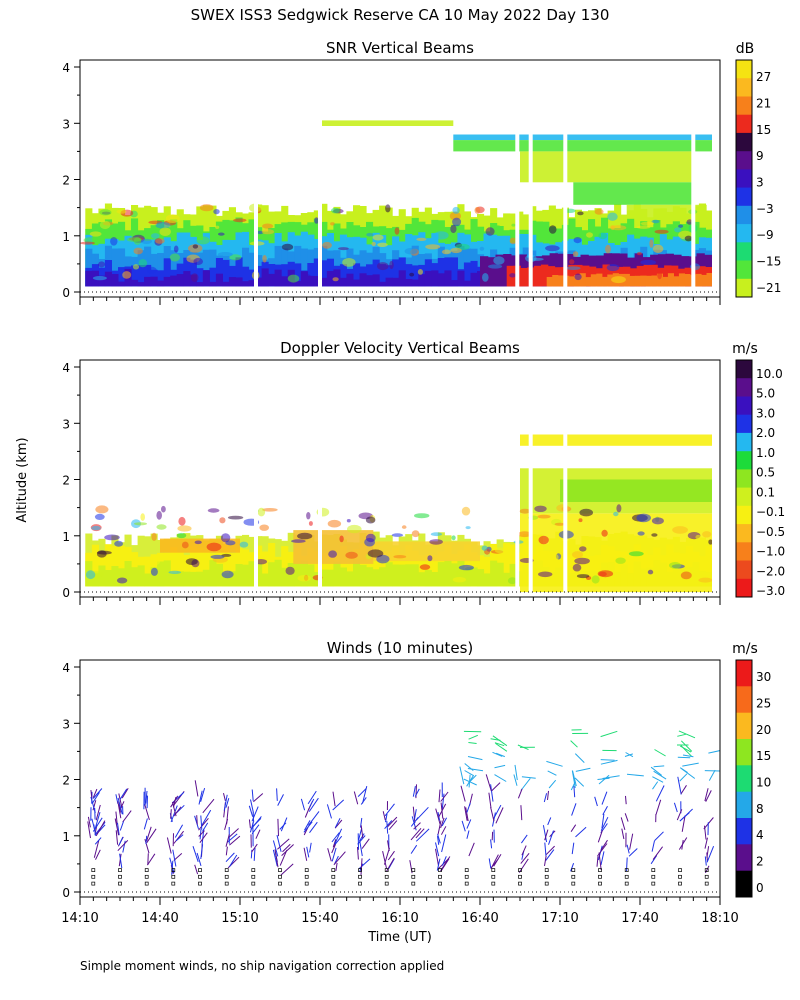 The width and height of the screenshot is (800, 1000). Describe the element at coordinates (716, 478) in the screenshot. I see `no-data-region` at that location.